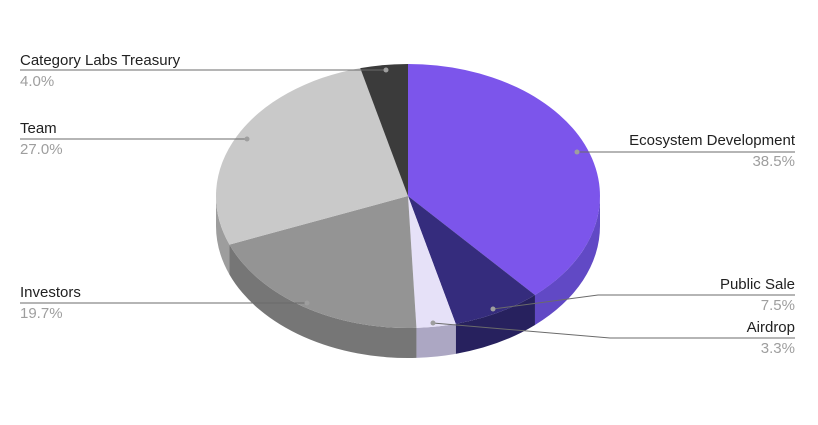  I want to click on slice-percent: 3.3%, so click(777, 348).